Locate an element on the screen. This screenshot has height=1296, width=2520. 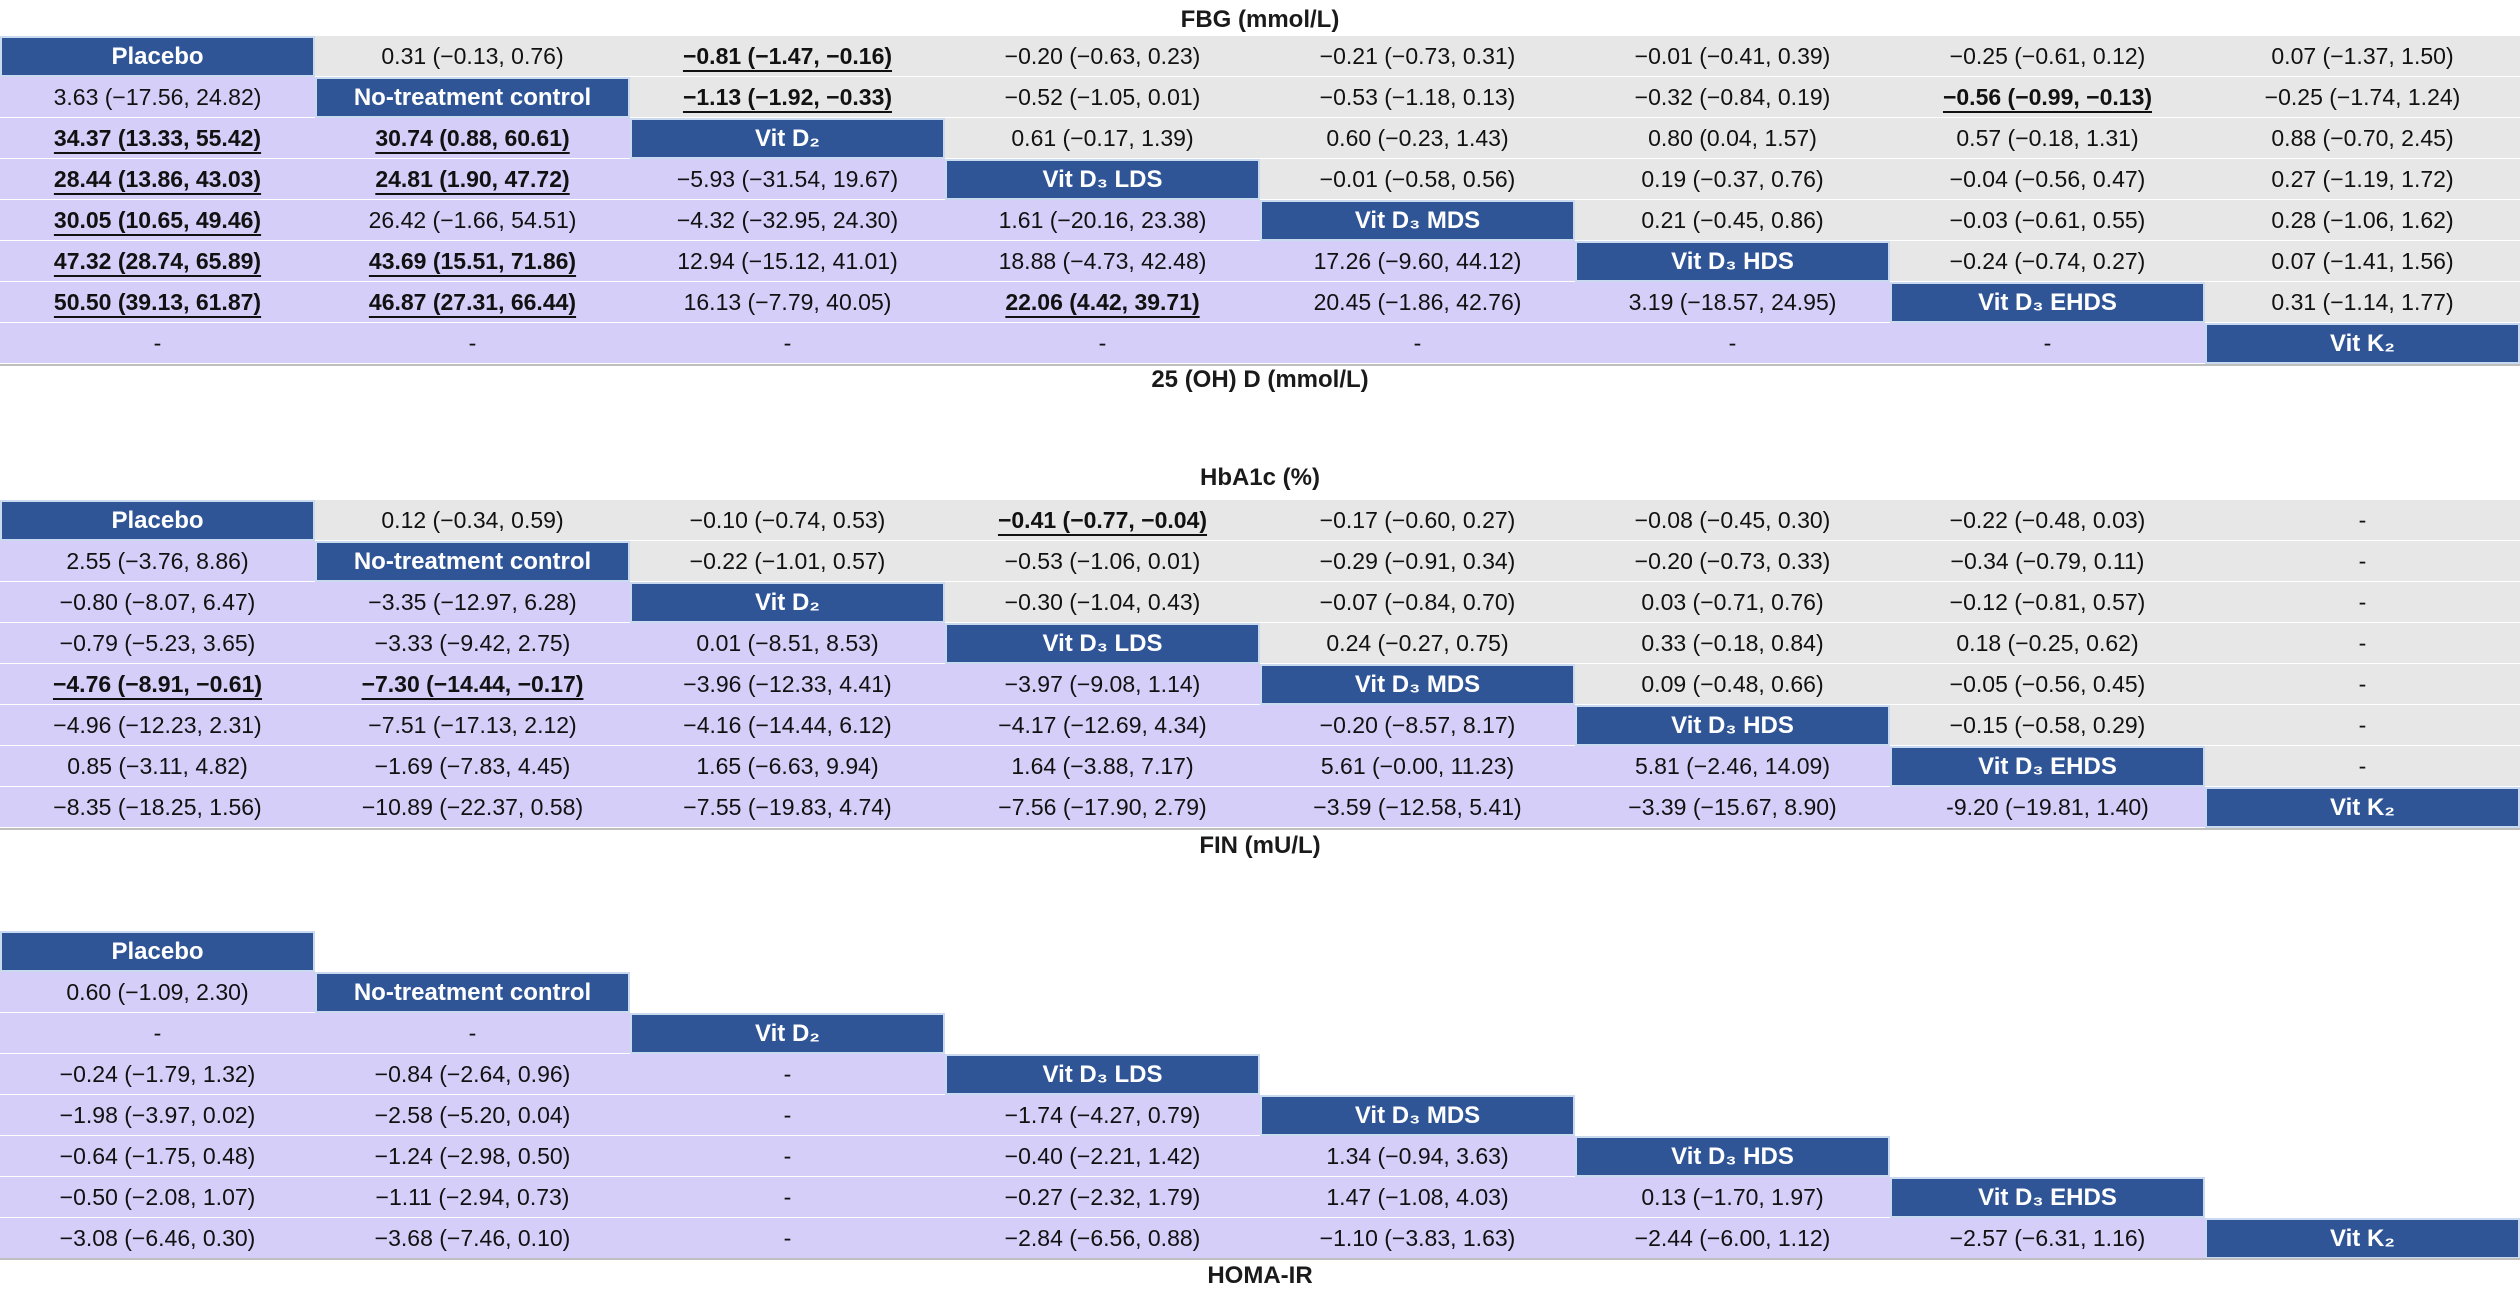
estimate-cell: 46.87 (27.31, 66.44) is located at coordinates (472, 302).